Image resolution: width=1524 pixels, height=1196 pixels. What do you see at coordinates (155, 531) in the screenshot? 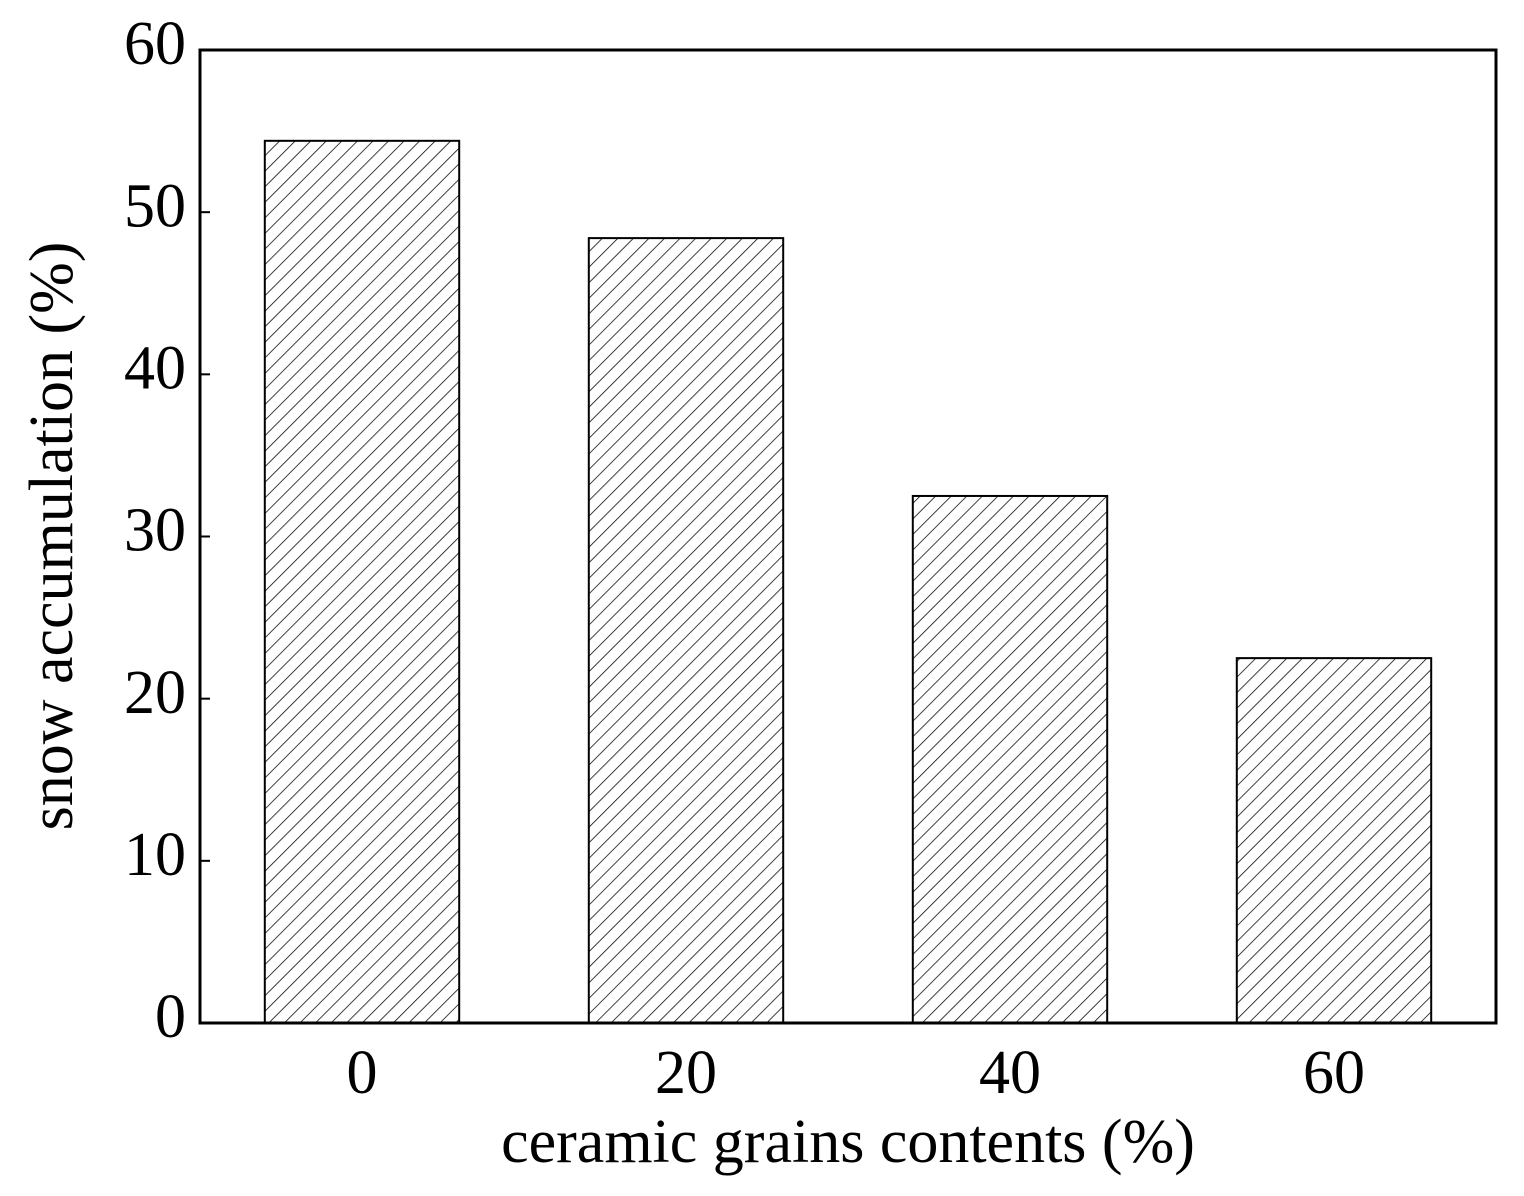
I see `y-tick-label: 30` at bounding box center [155, 531].